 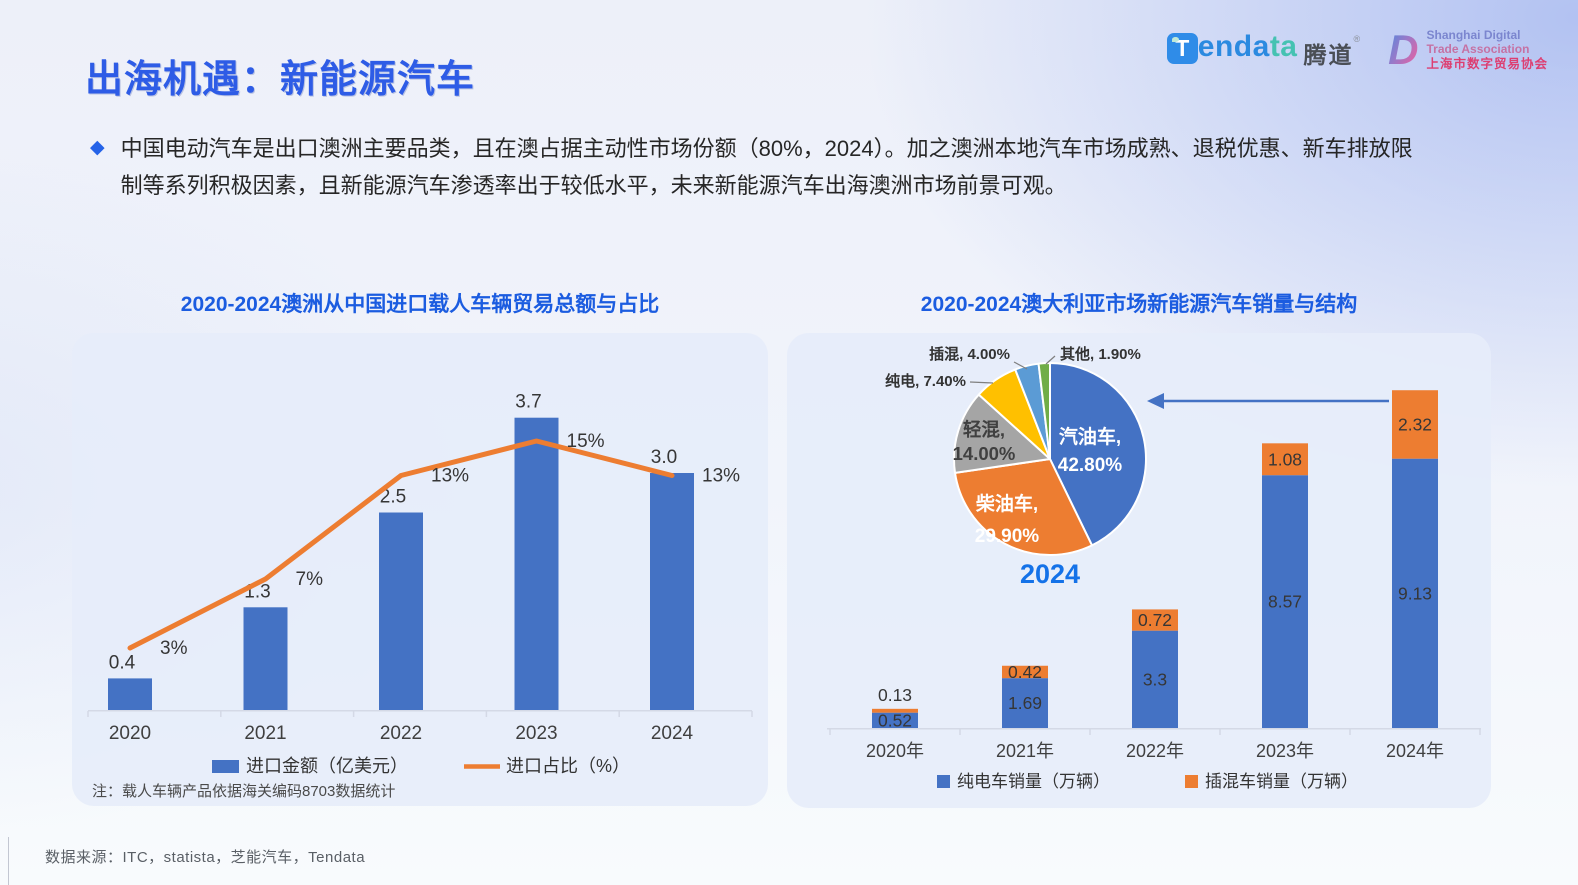 I want to click on registered-trademark-mark: ®, so click(x=1357, y=38).